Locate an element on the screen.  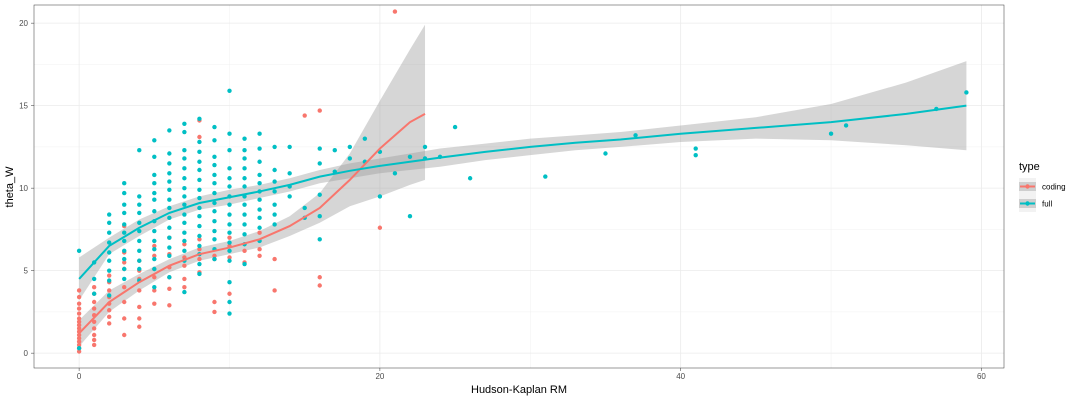
legend: type coding full is located at coordinates (1042, 186).